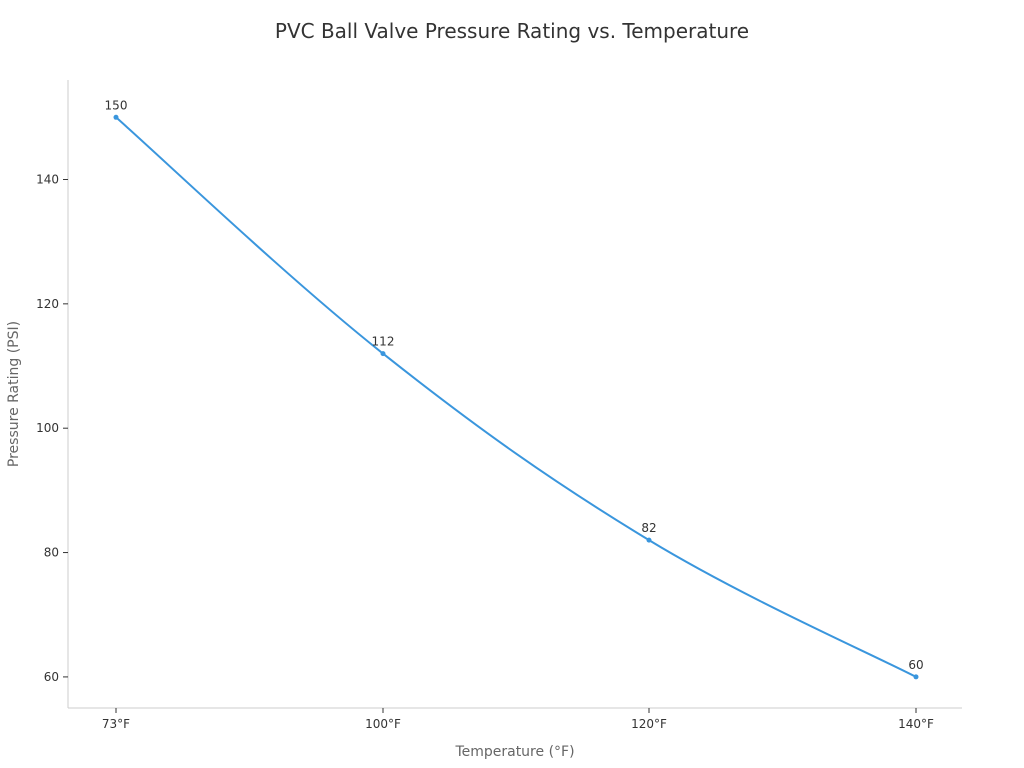 The height and width of the screenshot is (768, 1024). Describe the element at coordinates (47, 428) in the screenshot. I see `y-tick-label: 100` at that location.